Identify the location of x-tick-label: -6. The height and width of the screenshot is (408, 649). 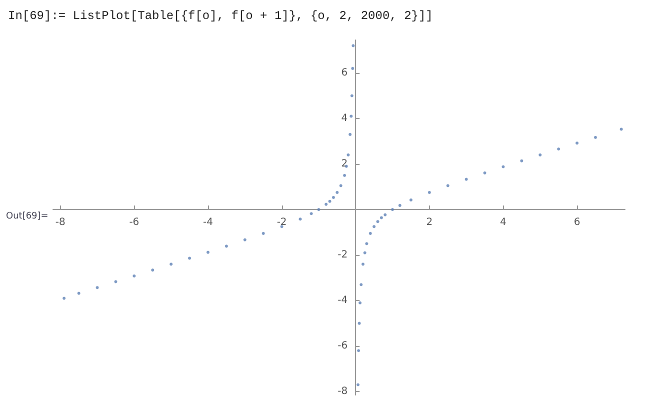
(134, 222).